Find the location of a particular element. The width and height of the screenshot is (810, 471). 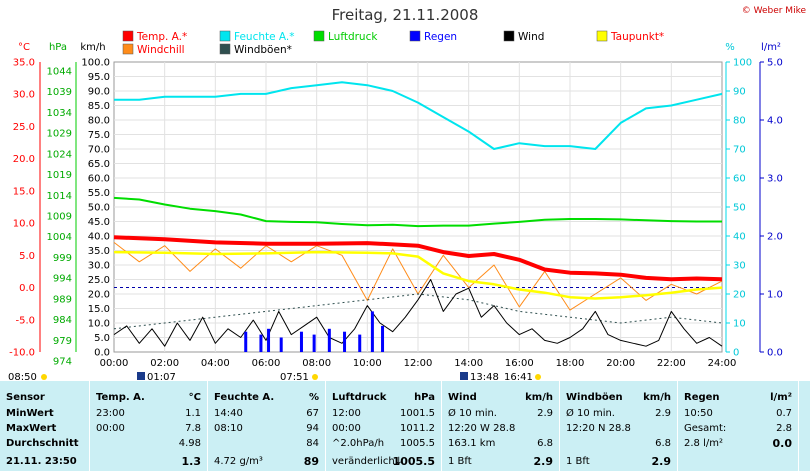

marker-time-2: 13:48 is located at coordinates (484, 376).